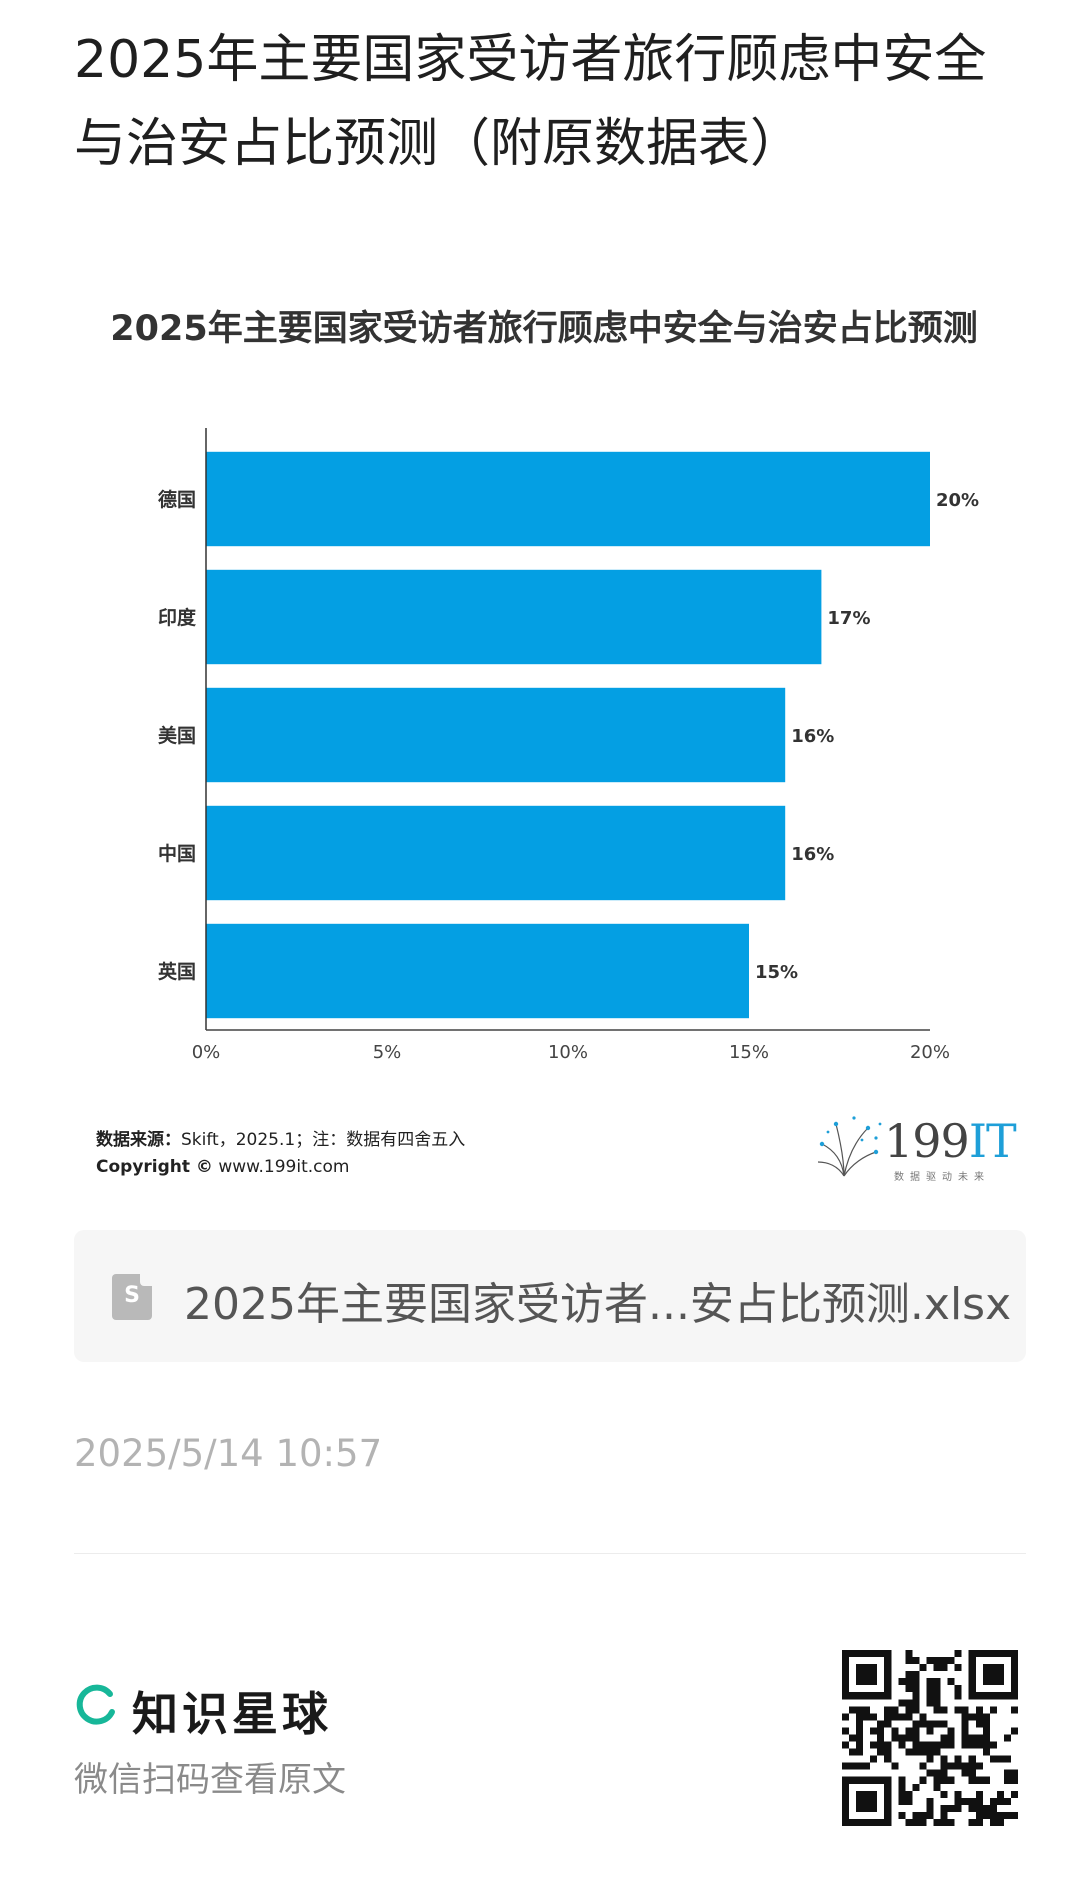 The height and width of the screenshot is (1897, 1080). Describe the element at coordinates (950, 1141) in the screenshot. I see `logo-text: 199IT` at that location.